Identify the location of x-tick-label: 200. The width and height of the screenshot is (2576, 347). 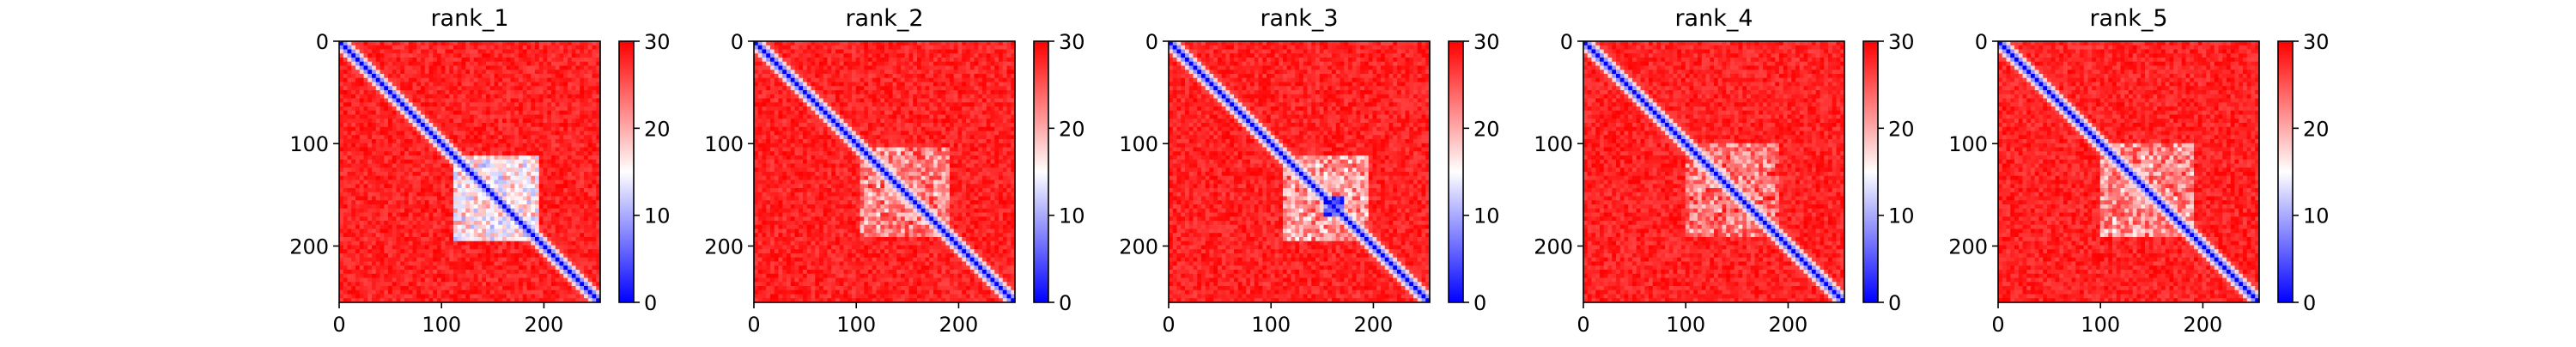
(544, 325).